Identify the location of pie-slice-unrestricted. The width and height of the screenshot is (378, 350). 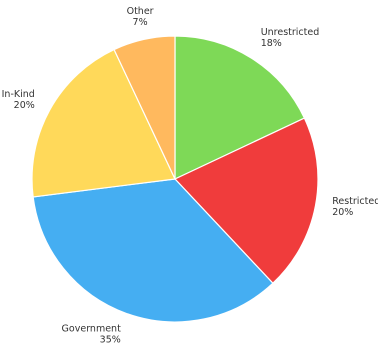
(240, 107).